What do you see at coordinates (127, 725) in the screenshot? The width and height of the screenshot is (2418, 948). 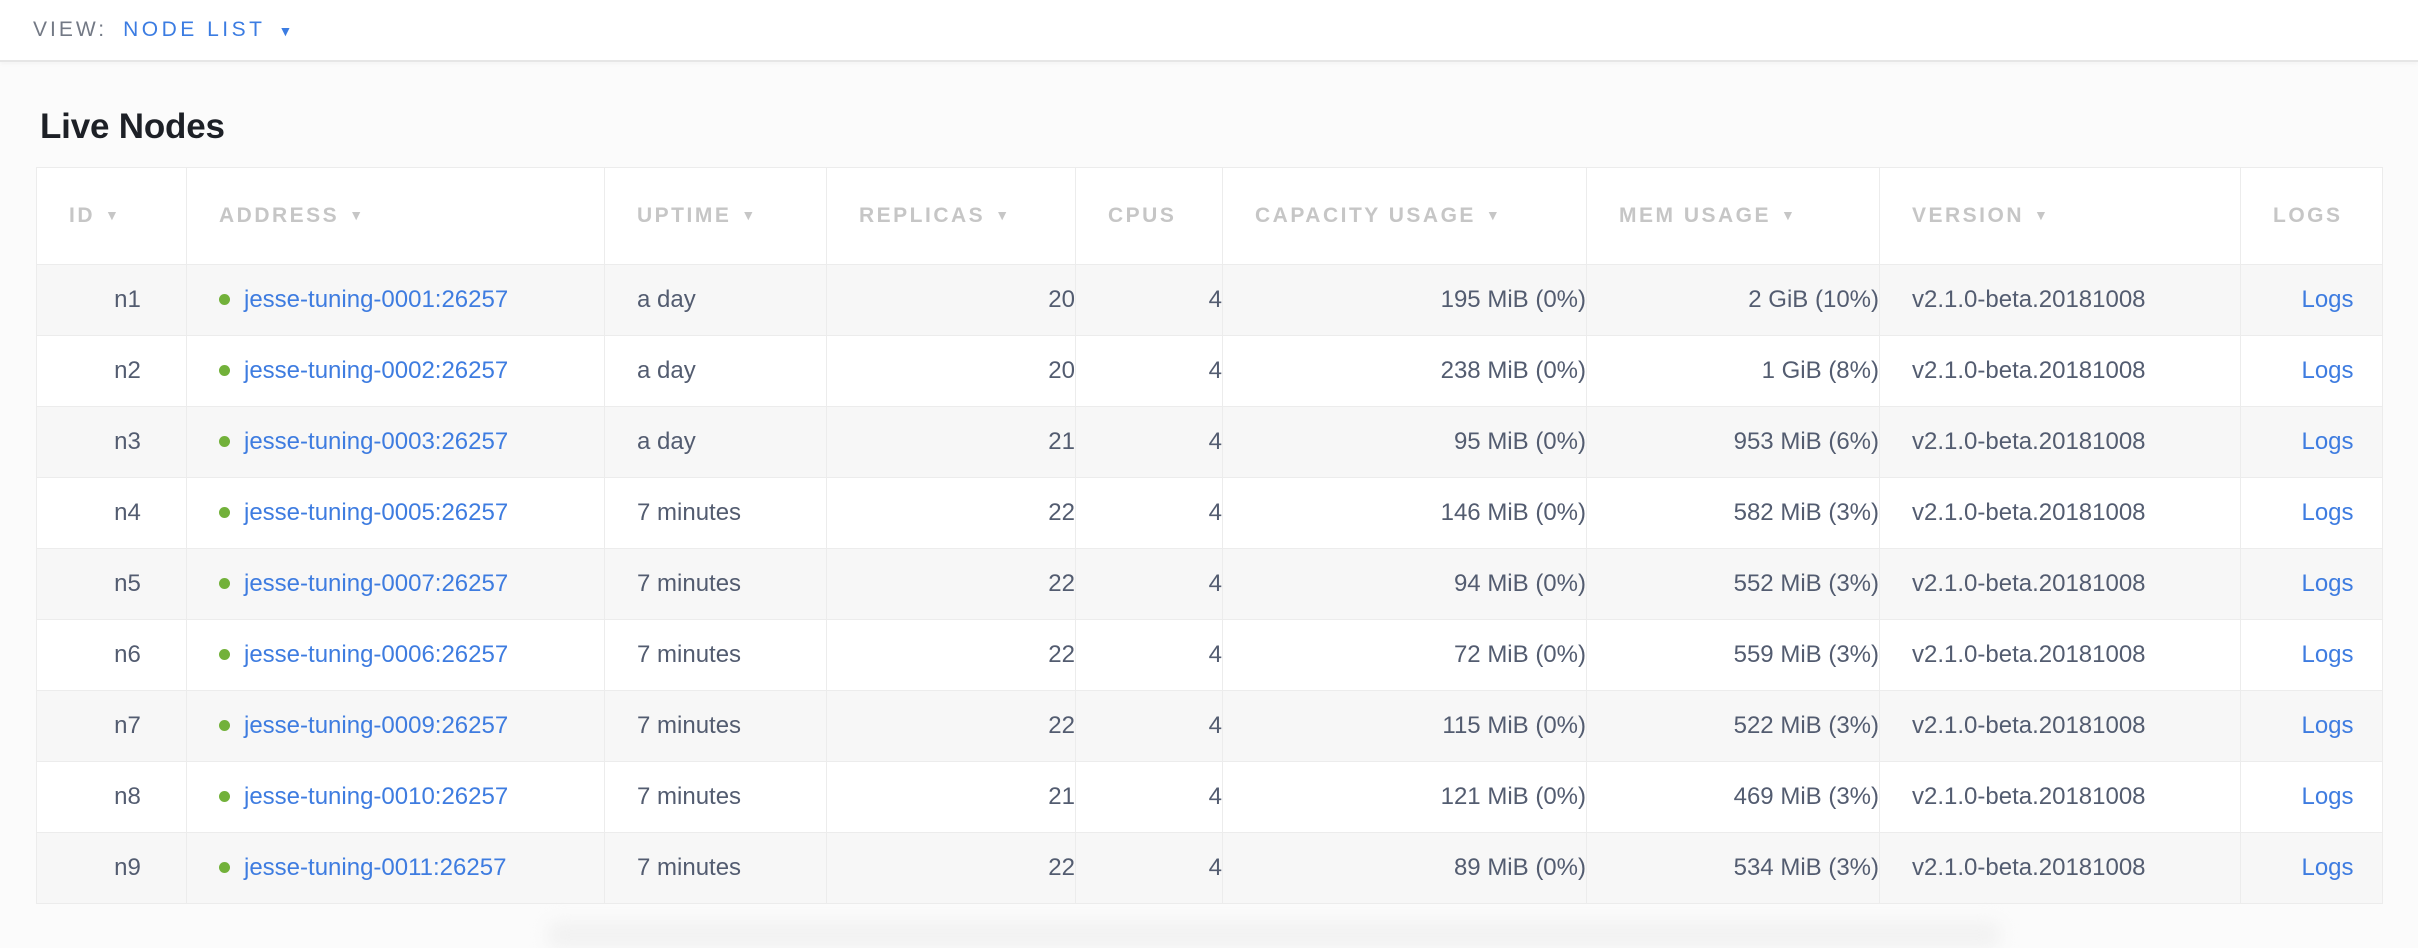 I see `cell-value: n7` at bounding box center [127, 725].